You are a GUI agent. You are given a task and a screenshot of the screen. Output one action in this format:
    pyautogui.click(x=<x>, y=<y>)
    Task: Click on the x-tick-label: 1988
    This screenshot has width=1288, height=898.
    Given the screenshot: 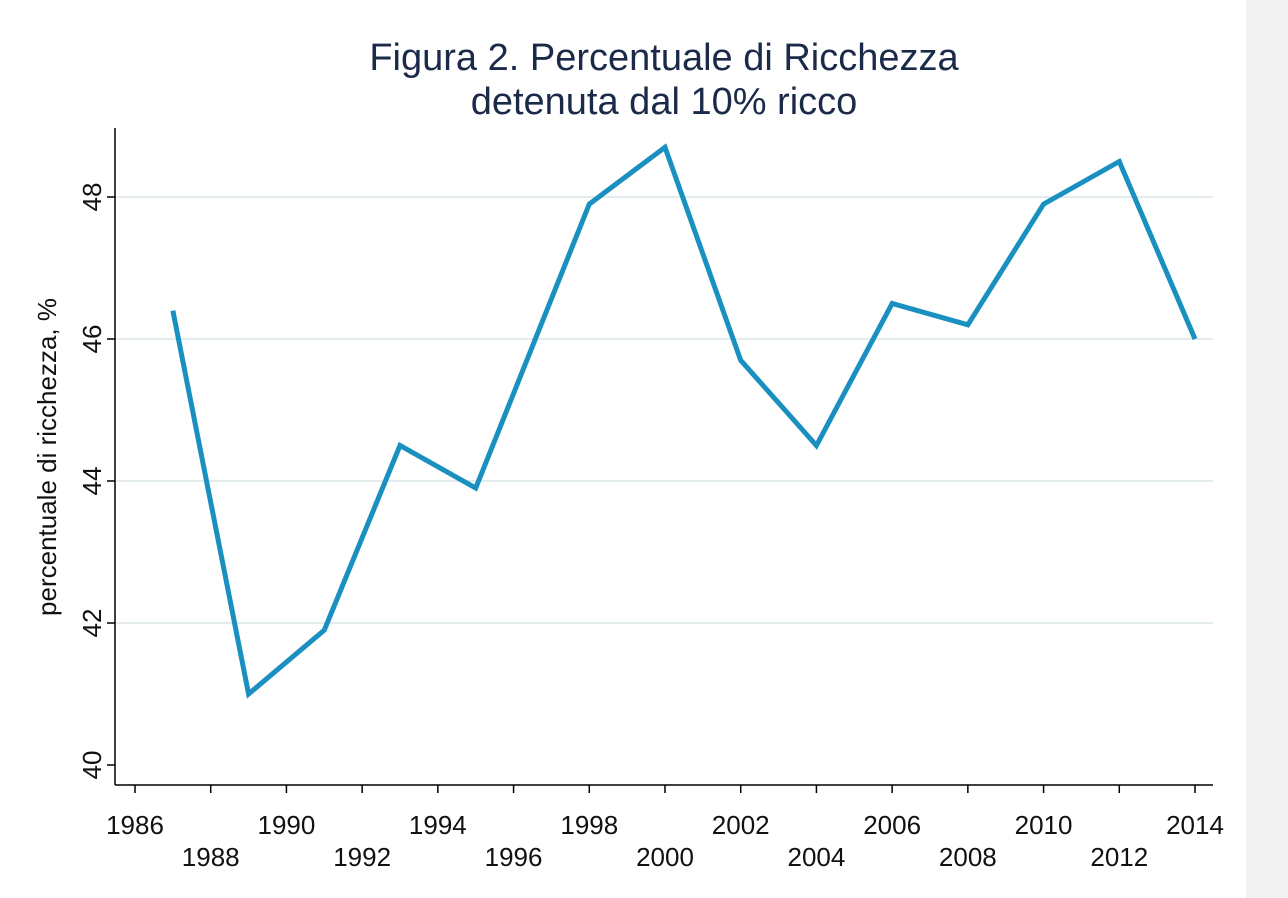 What is the action you would take?
    pyautogui.click(x=211, y=857)
    